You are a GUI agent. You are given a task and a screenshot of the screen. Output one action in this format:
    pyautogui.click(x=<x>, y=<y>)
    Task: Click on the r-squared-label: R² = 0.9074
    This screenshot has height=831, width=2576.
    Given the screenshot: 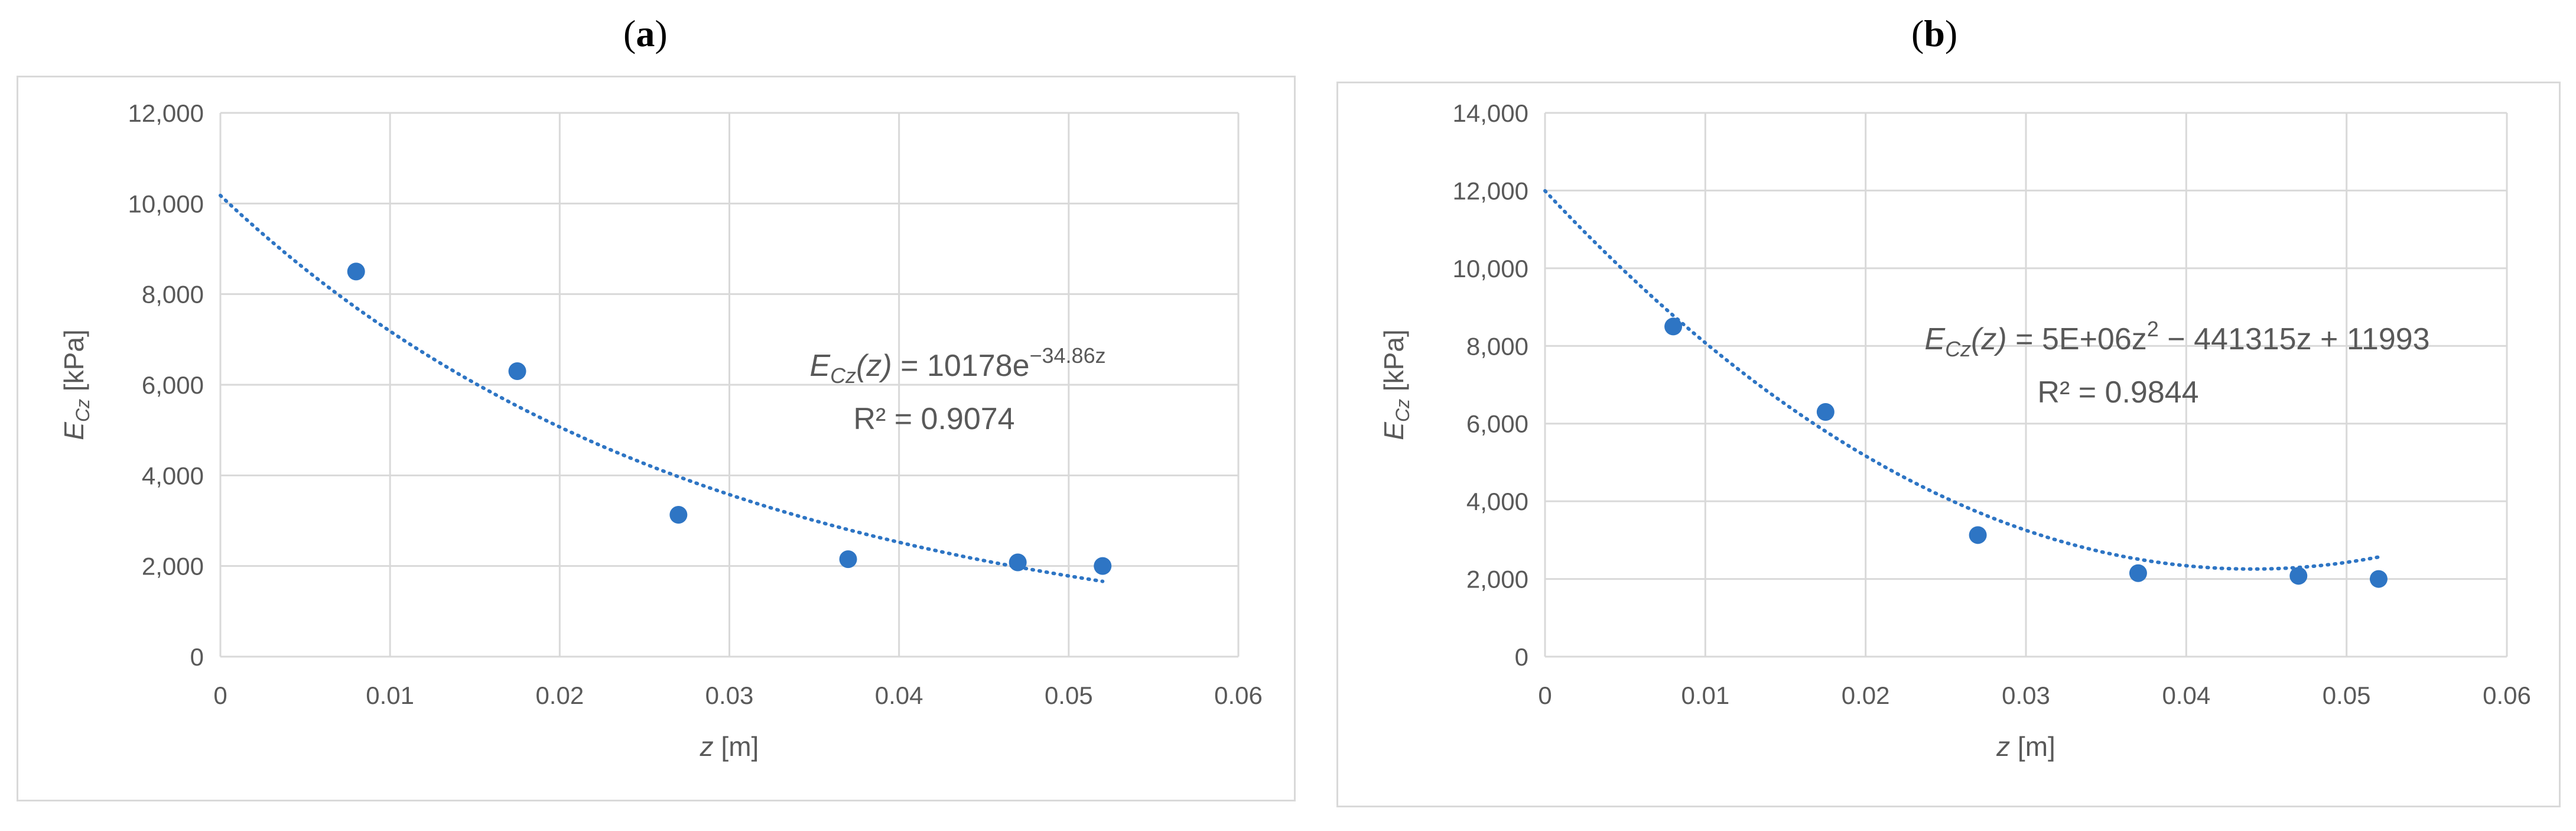 What is the action you would take?
    pyautogui.click(x=933, y=419)
    